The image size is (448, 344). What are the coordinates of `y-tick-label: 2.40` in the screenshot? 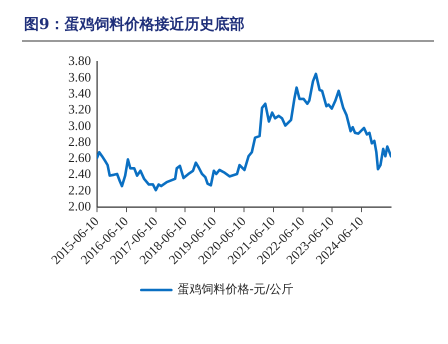 It's located at (79, 174).